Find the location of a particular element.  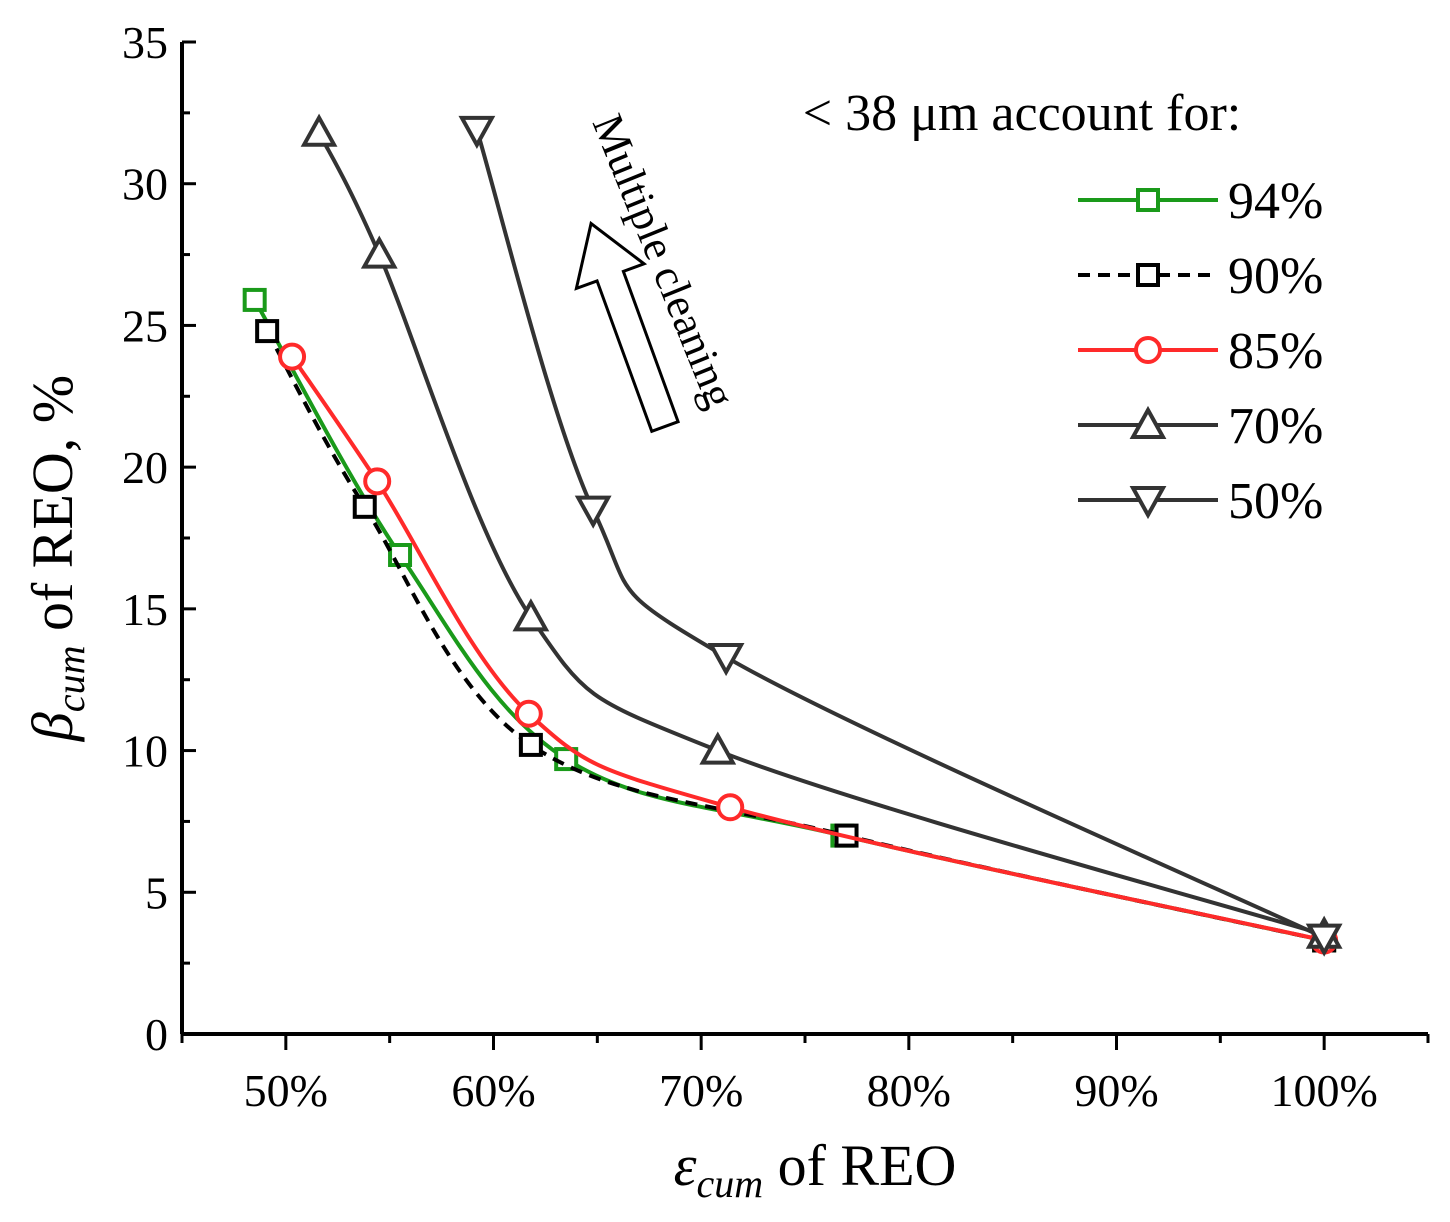

legend-item-90: 90% is located at coordinates (1200, 276).